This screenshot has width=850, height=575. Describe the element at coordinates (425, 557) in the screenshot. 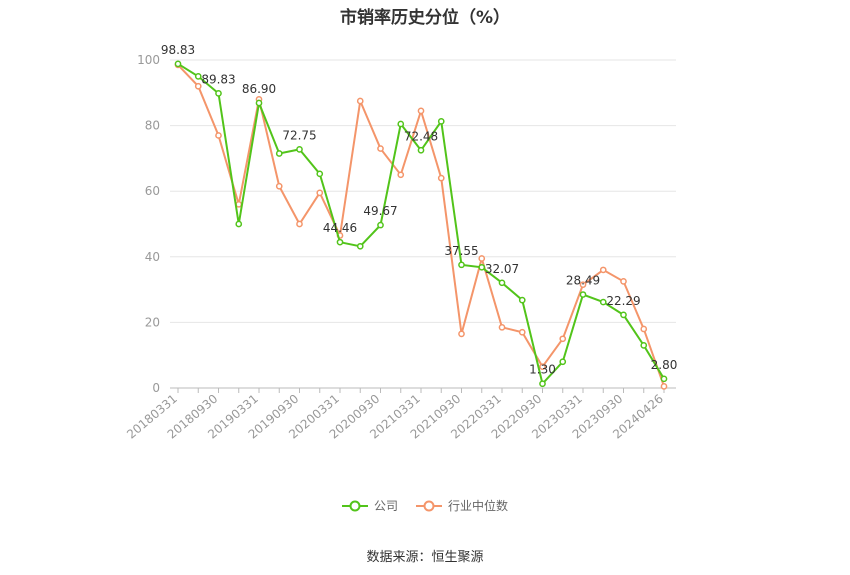

I see `data-source-note: 数据来源：恒生聚源` at that location.